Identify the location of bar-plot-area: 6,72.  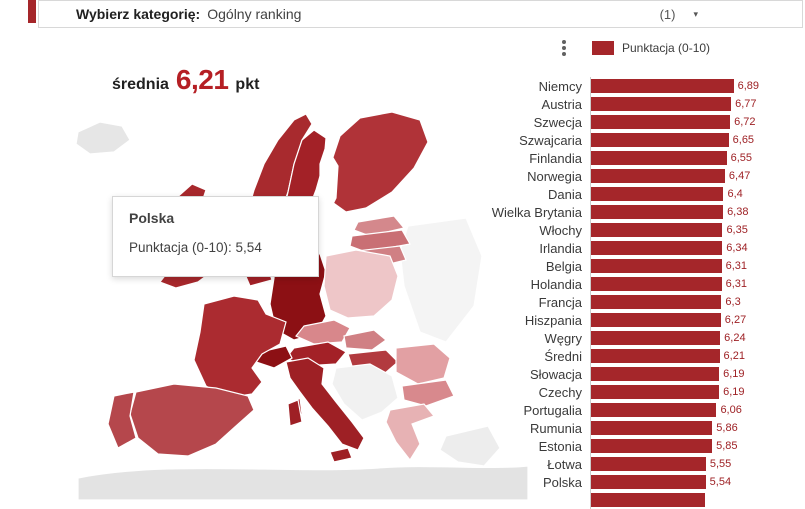
(694, 122).